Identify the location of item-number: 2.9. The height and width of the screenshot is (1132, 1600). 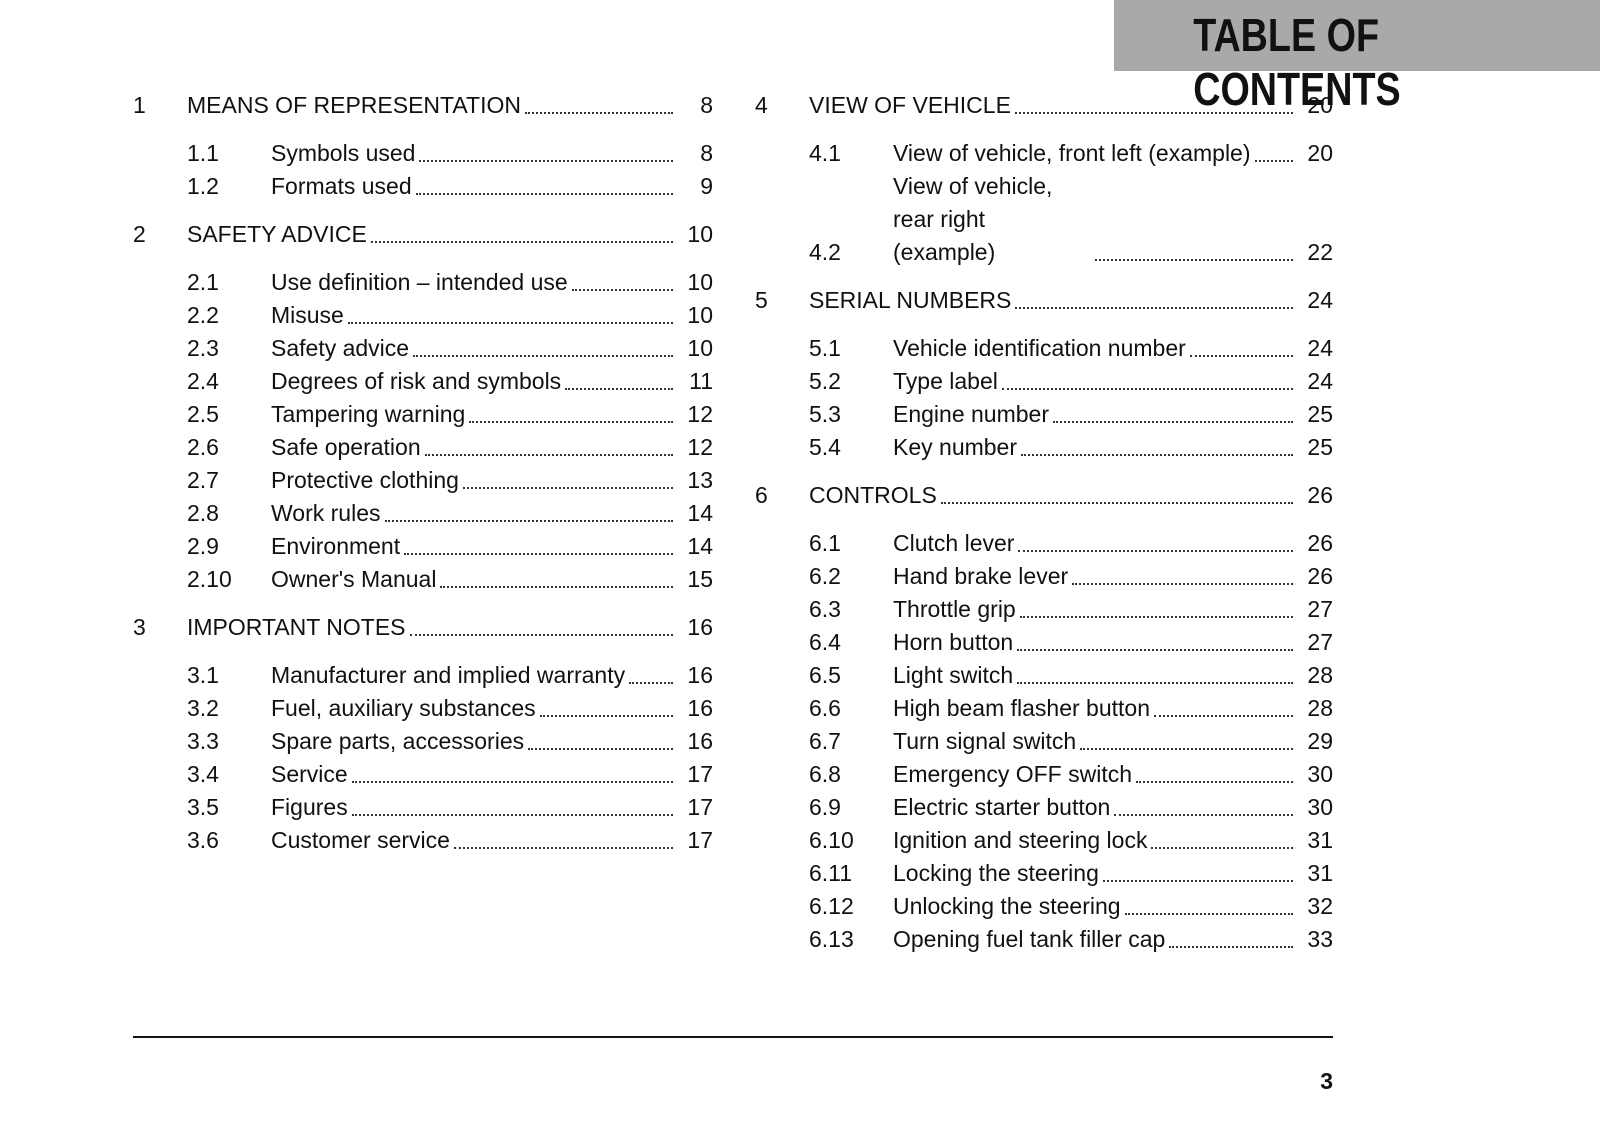
(203, 546).